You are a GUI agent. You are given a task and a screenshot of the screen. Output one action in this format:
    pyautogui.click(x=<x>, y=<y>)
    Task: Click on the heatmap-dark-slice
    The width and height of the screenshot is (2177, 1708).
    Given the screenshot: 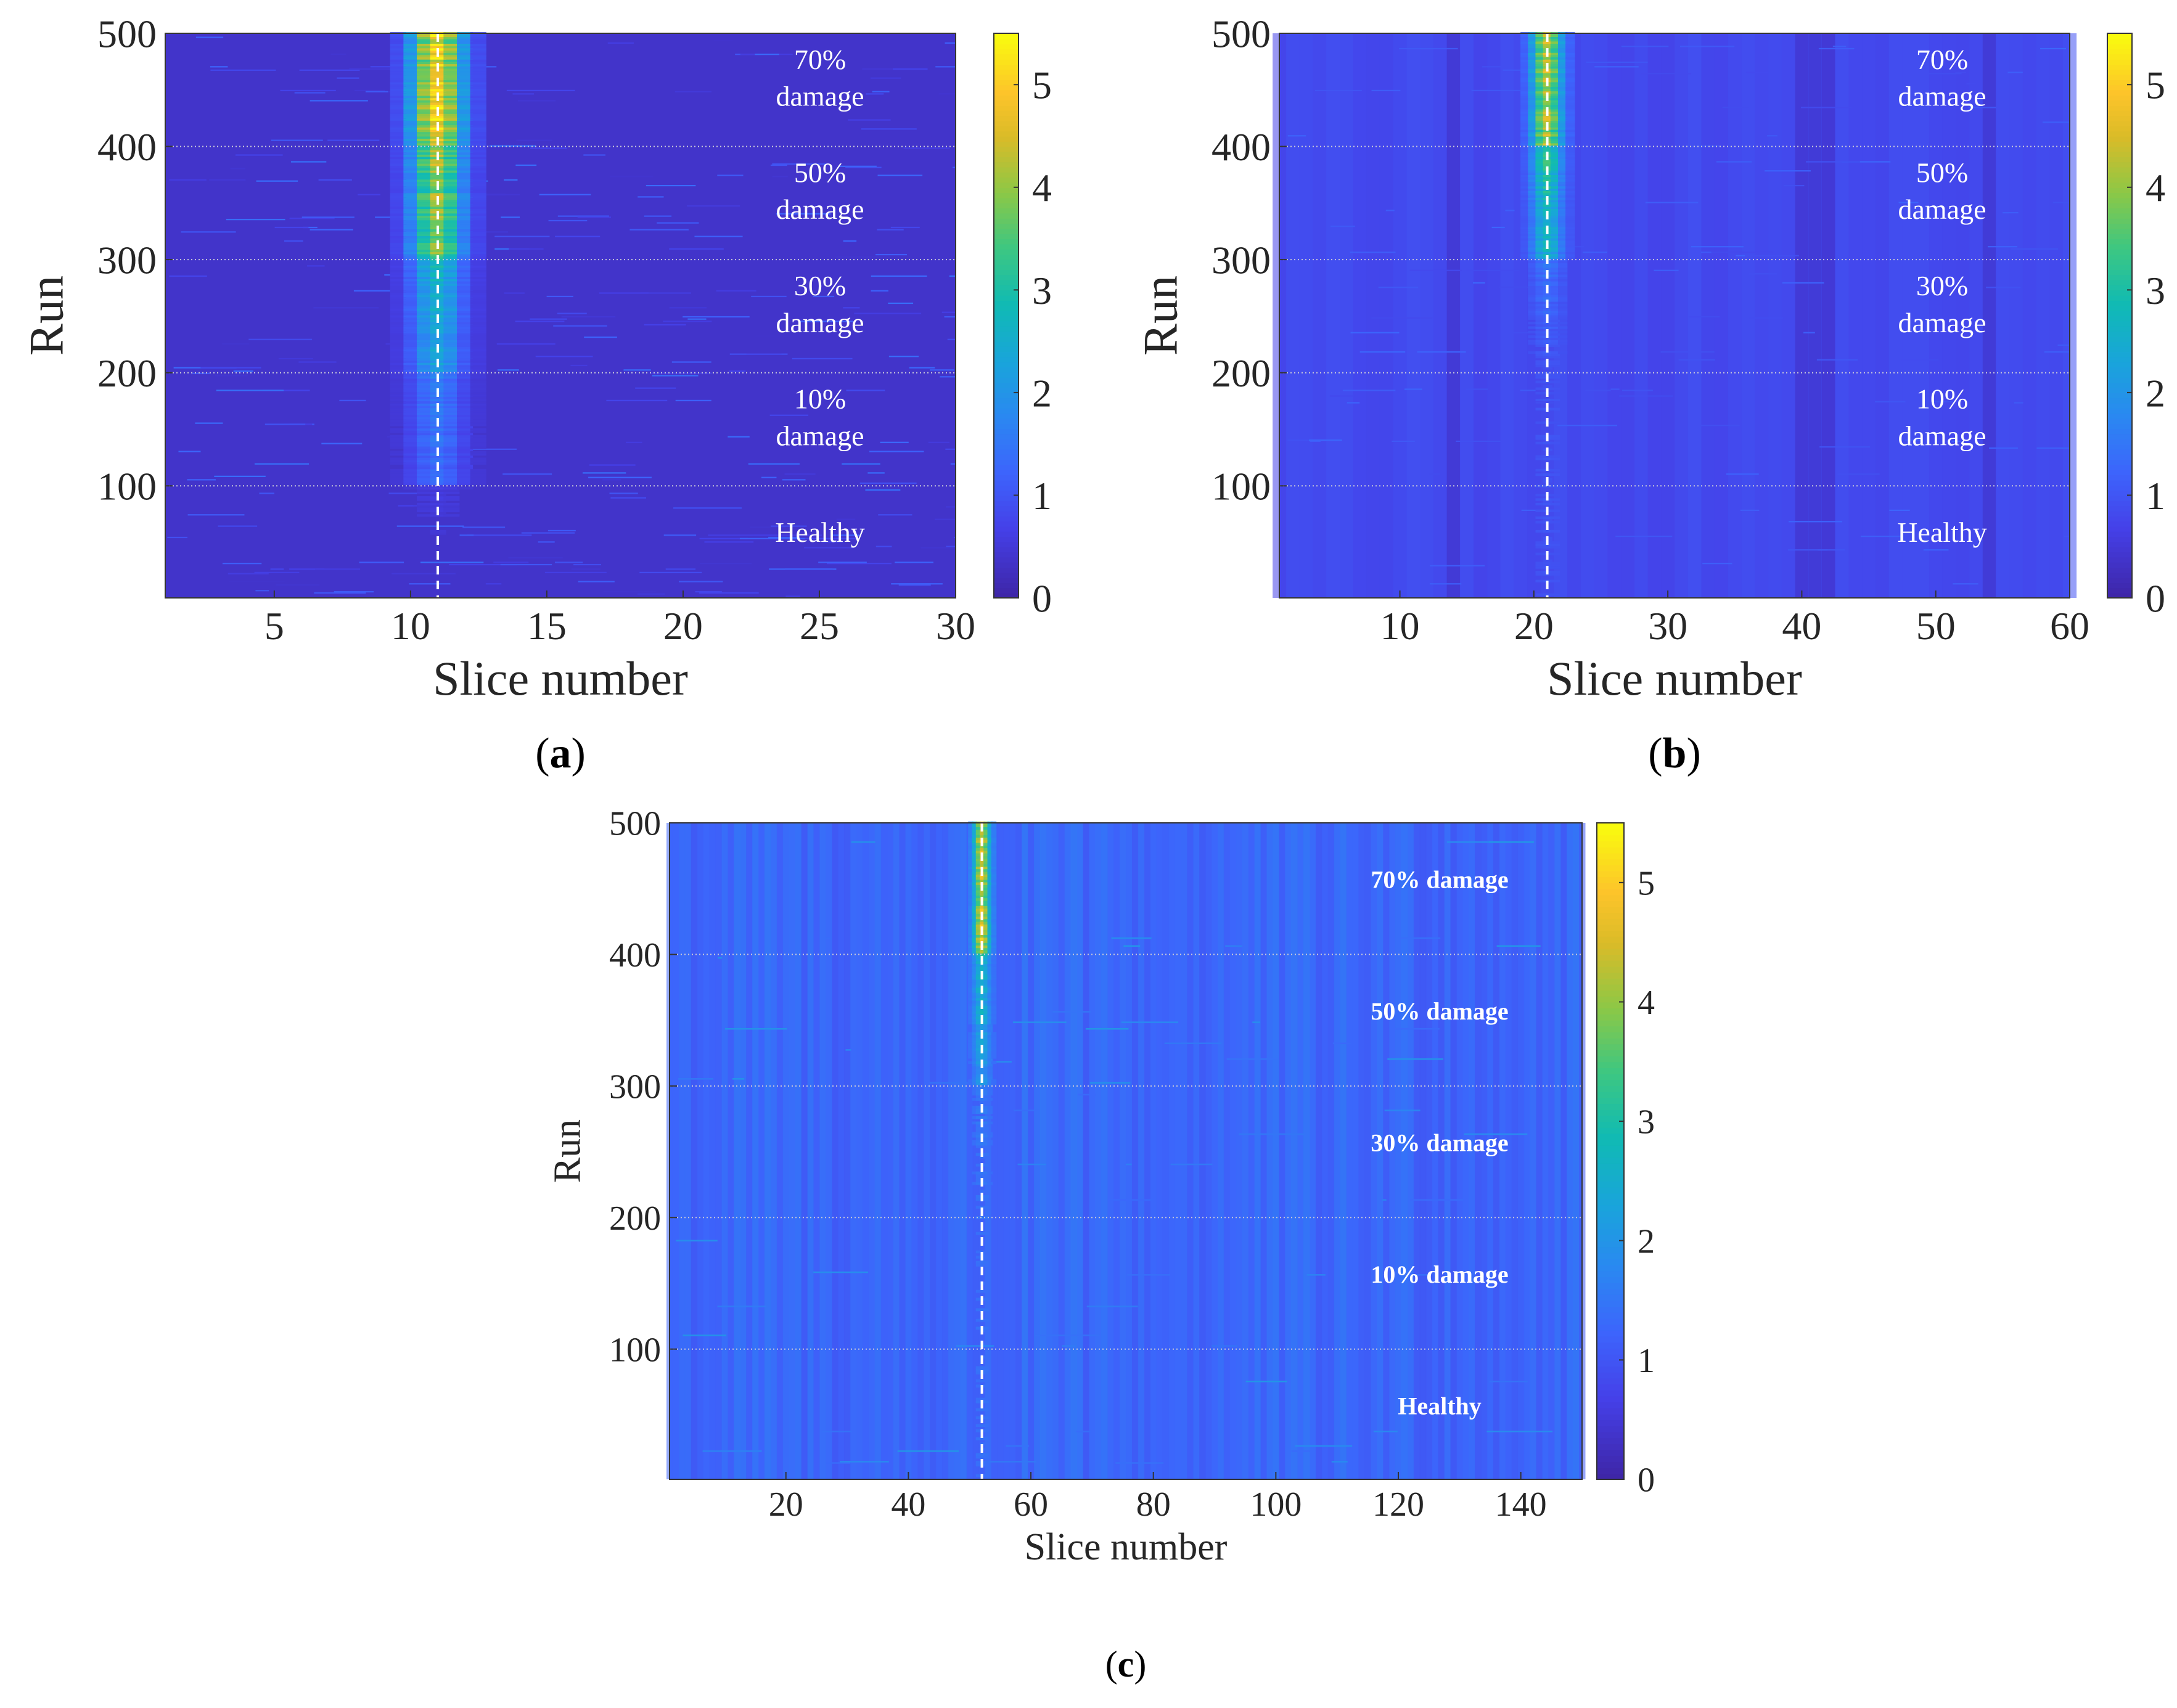 What is the action you would take?
    pyautogui.click(x=1801, y=315)
    